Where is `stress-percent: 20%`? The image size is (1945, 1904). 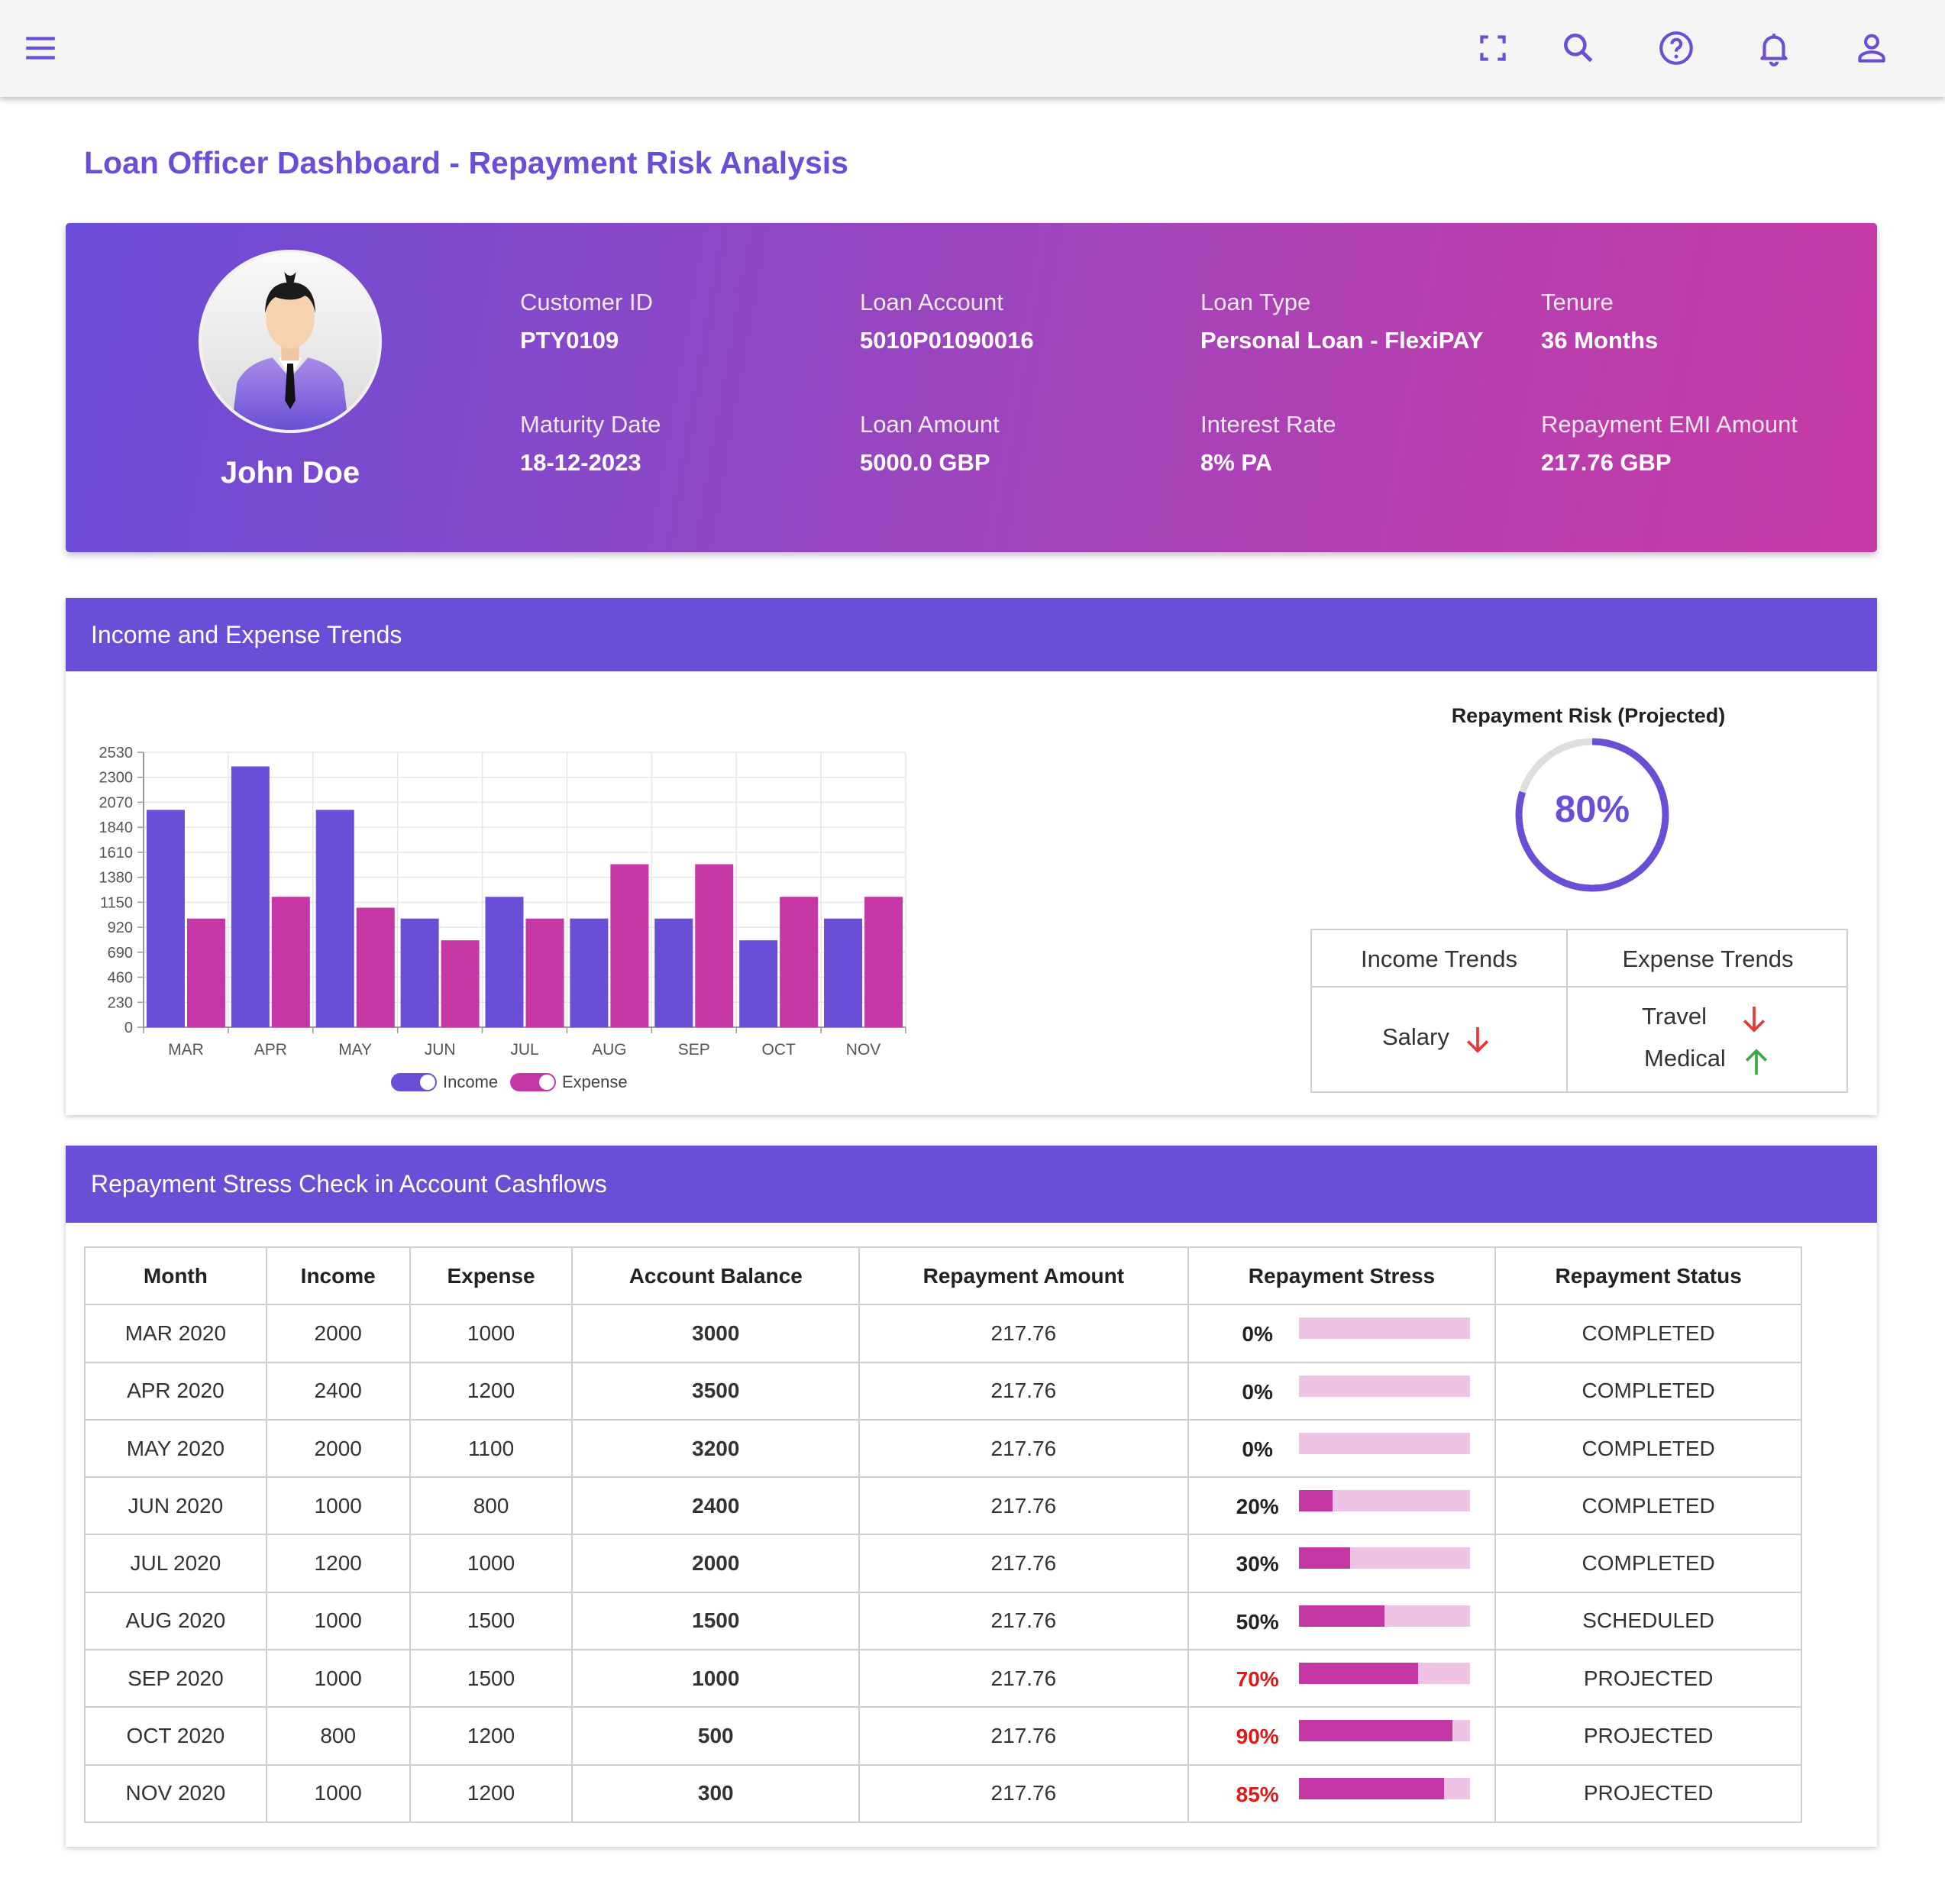 stress-percent: 20% is located at coordinates (1257, 1507).